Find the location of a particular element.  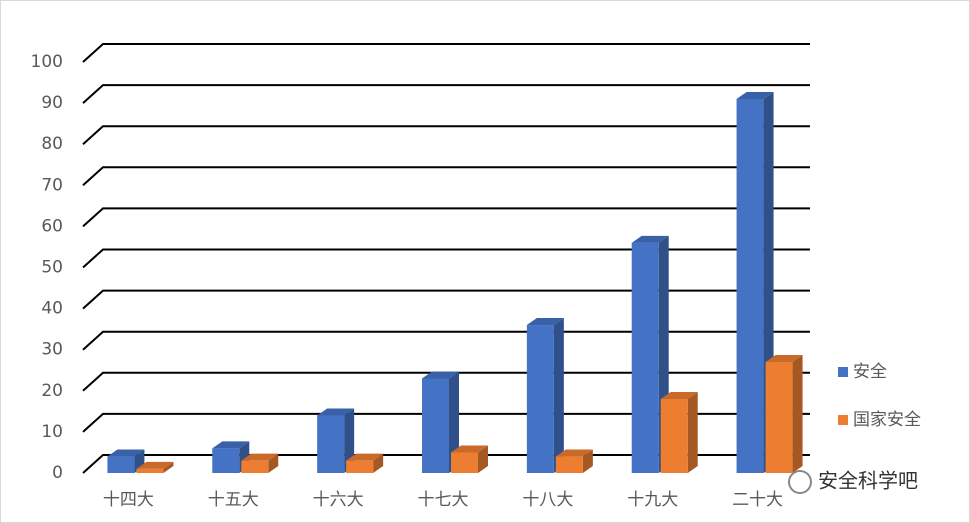

legend-label: 安全 is located at coordinates (870, 372).